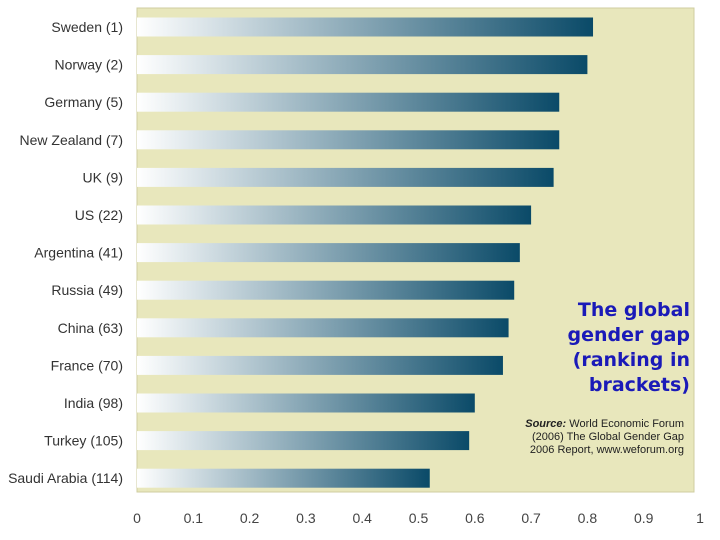 The image size is (720, 540). What do you see at coordinates (475, 518) in the screenshot?
I see `x-tick-label: 0.6` at bounding box center [475, 518].